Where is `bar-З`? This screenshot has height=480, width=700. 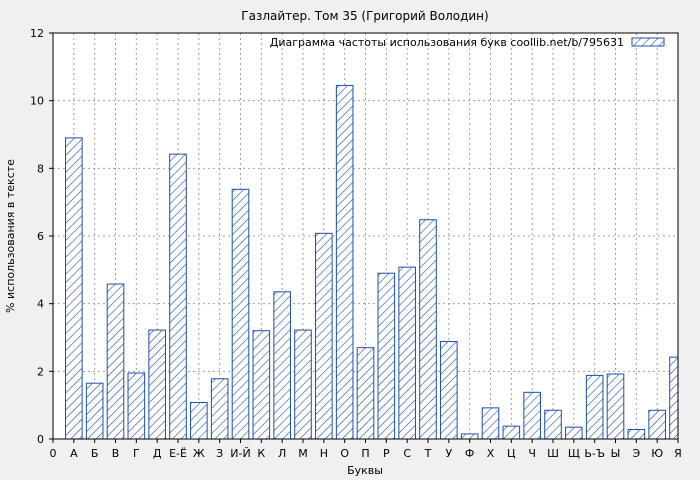
bar-З is located at coordinates (219, 409).